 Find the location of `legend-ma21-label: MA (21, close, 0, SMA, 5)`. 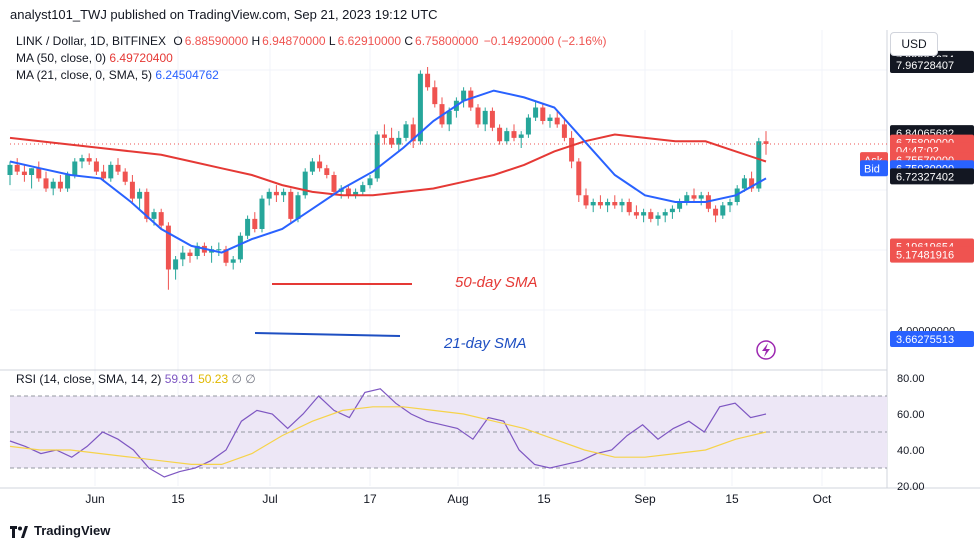

legend-ma21-label: MA (21, close, 0, SMA, 5) is located at coordinates (84, 75).